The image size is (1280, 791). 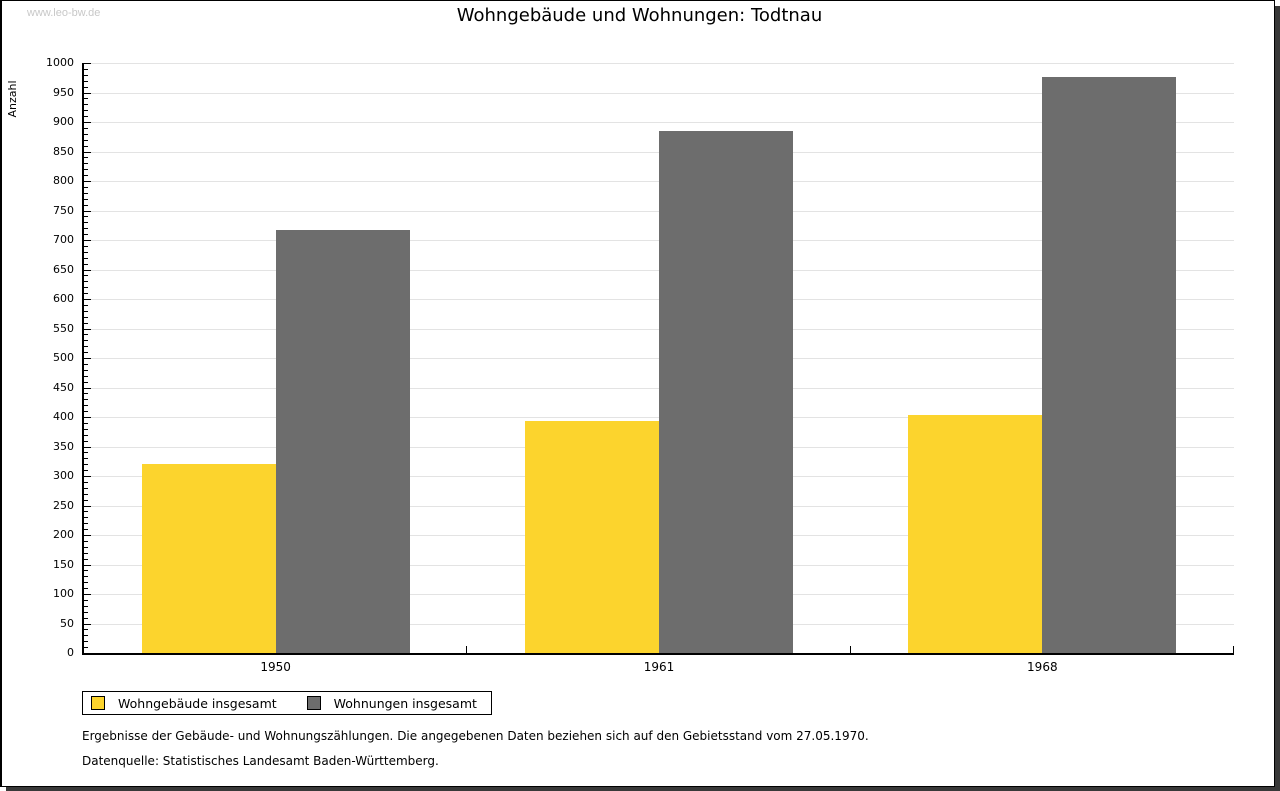 I want to click on y-tick-label-950: 950, so click(x=63, y=92).